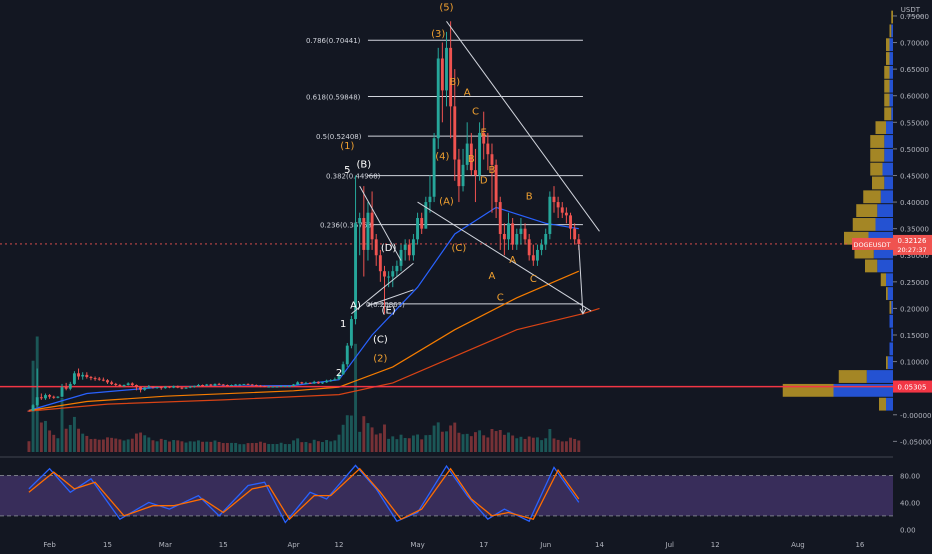  What do you see at coordinates (304, 494) in the screenshot?
I see `rsi-k-line` at bounding box center [304, 494].